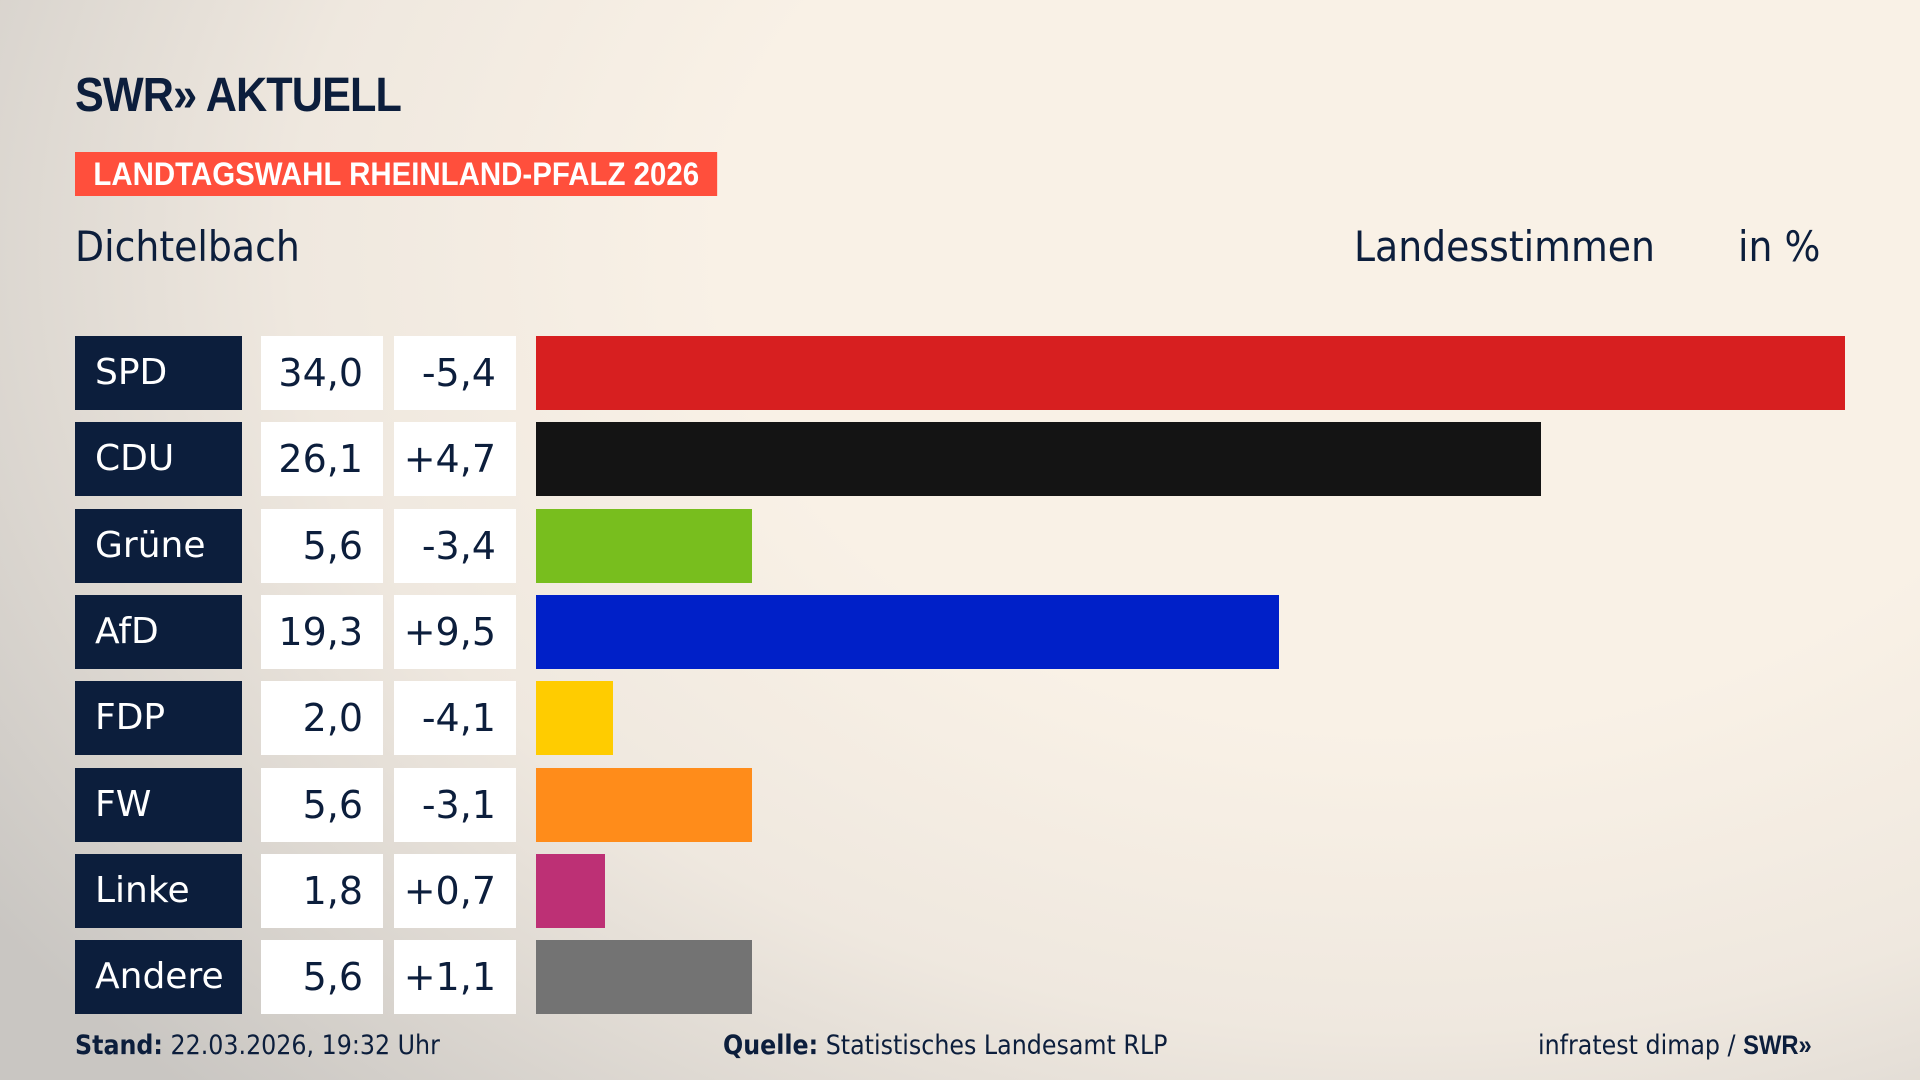  Describe the element at coordinates (1641, 1045) in the screenshot. I see `credit-text: infratest dimap /` at that location.